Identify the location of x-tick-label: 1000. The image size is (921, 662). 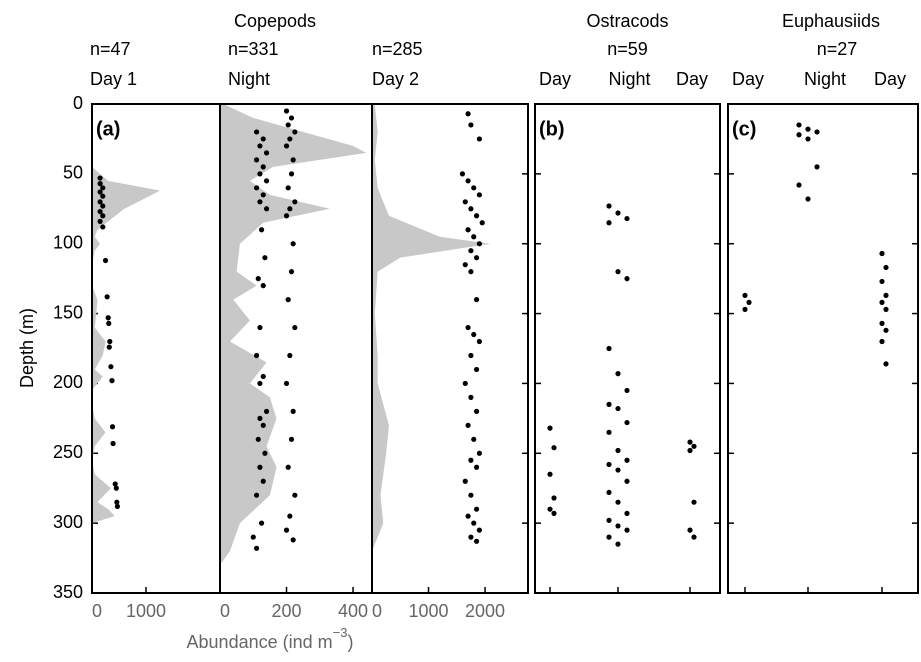
(428, 611).